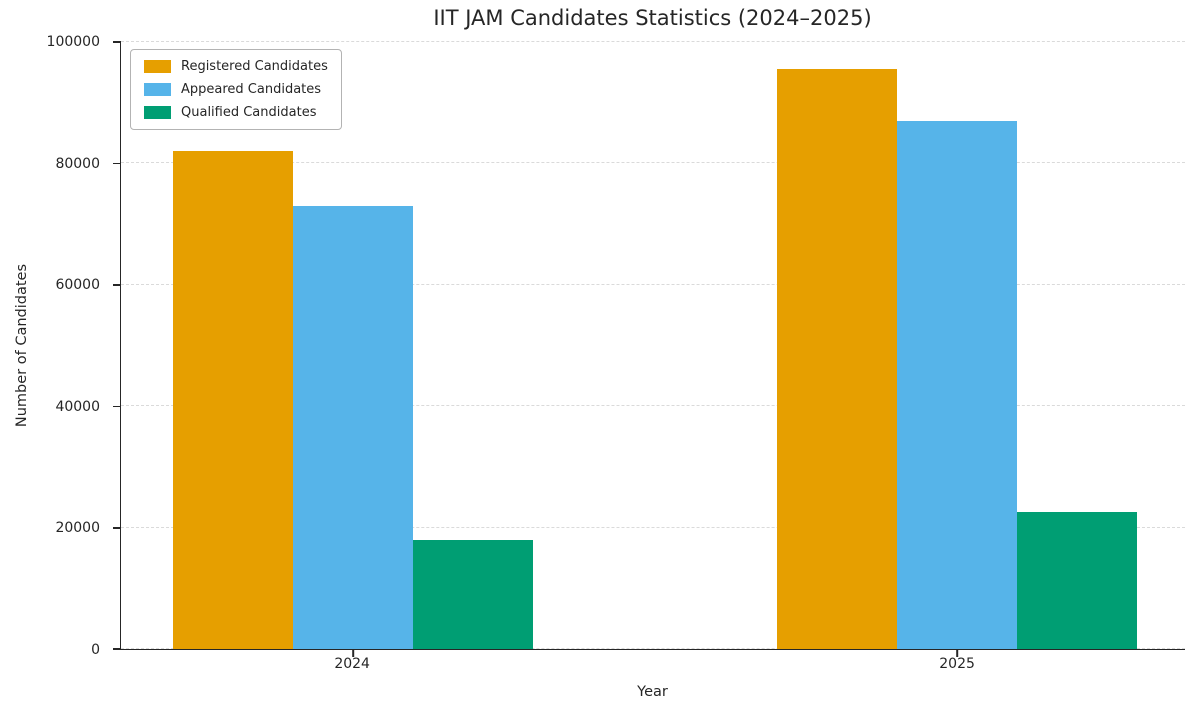 The width and height of the screenshot is (1200, 714). Describe the element at coordinates (957, 664) in the screenshot. I see `x-tick-label: 2025` at that location.